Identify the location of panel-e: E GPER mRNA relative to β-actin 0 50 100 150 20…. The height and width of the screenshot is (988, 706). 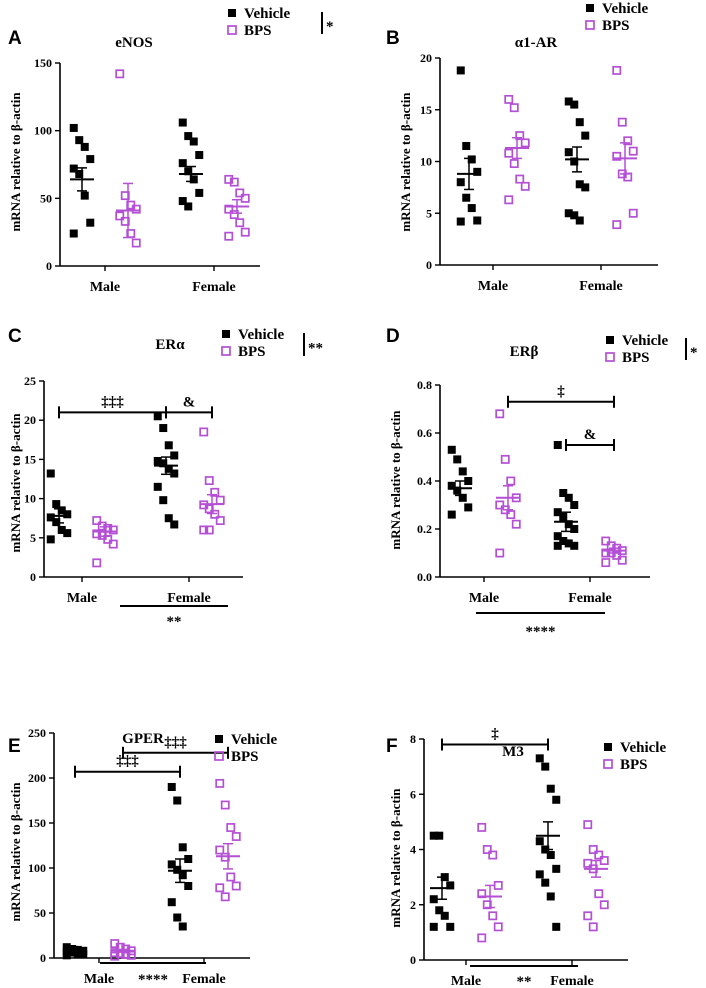
(142, 857).